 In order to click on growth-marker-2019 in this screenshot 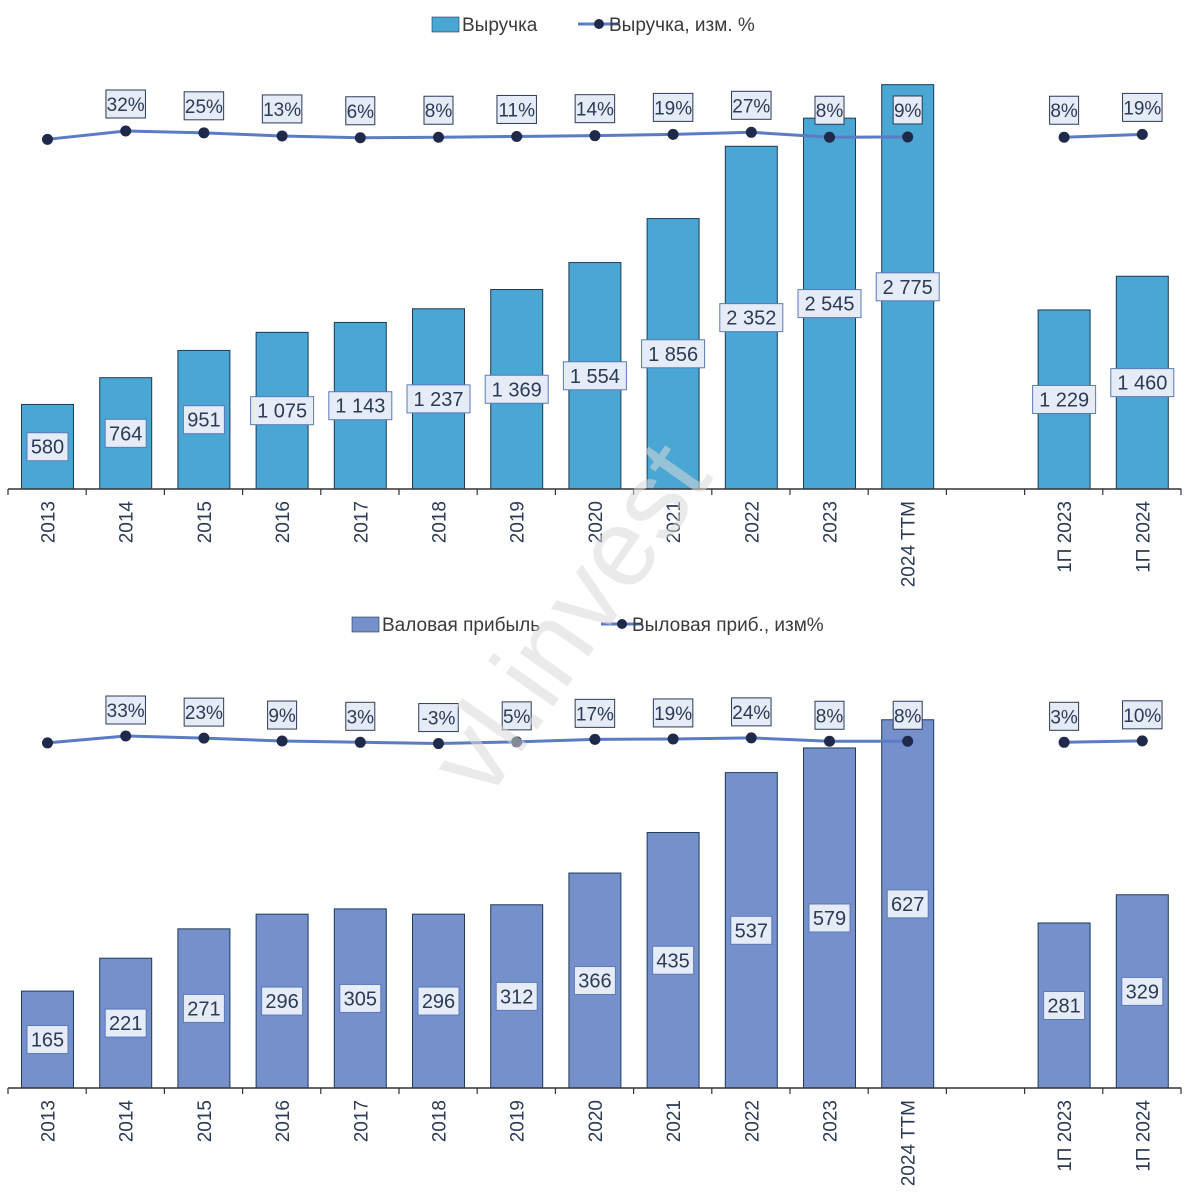, I will do `click(517, 136)`.